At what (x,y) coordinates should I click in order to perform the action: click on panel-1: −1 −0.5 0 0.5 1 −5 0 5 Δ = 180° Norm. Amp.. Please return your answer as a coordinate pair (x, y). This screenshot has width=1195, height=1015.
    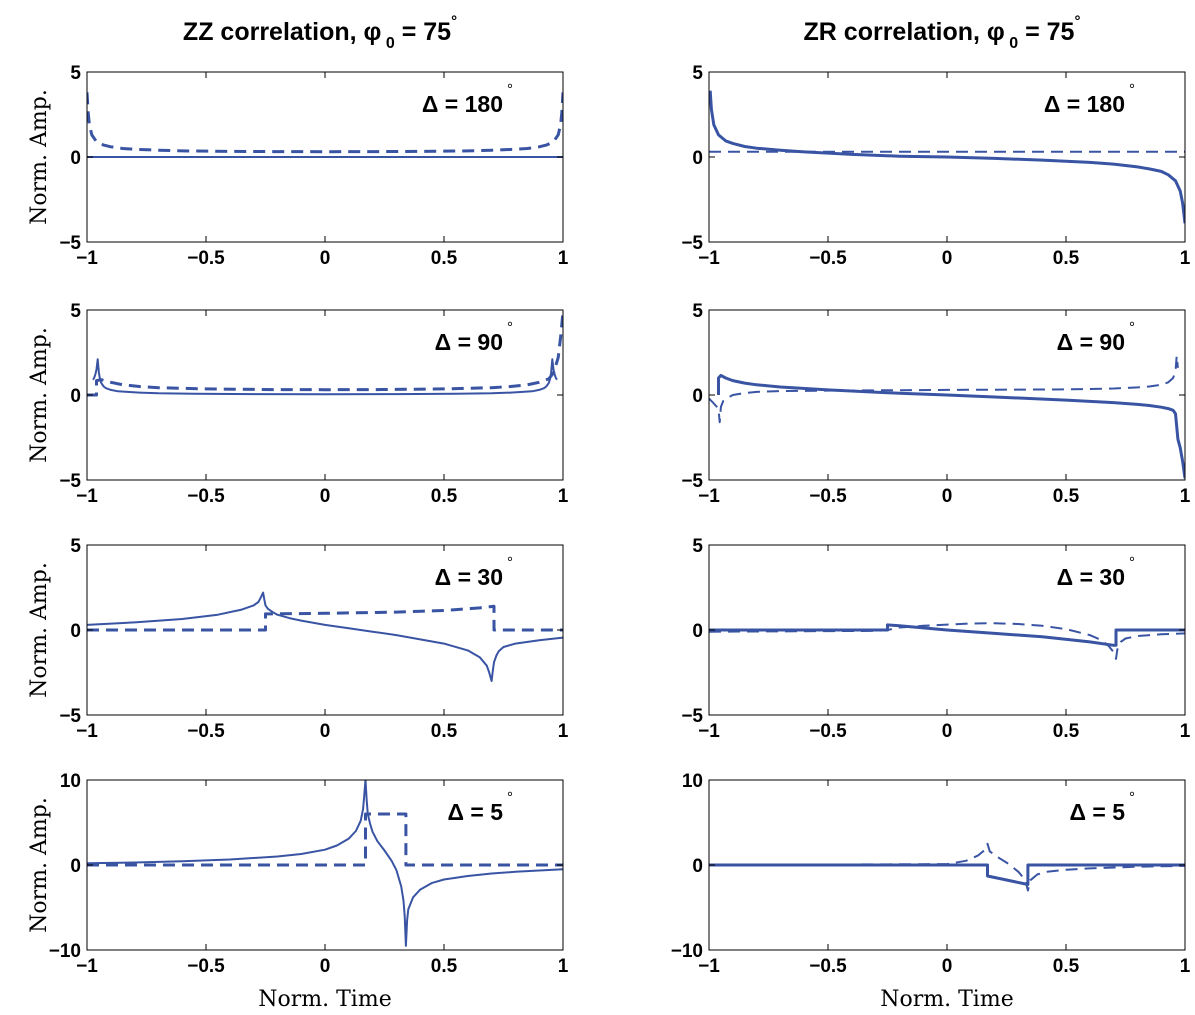
    Looking at the image, I should click on (298, 166).